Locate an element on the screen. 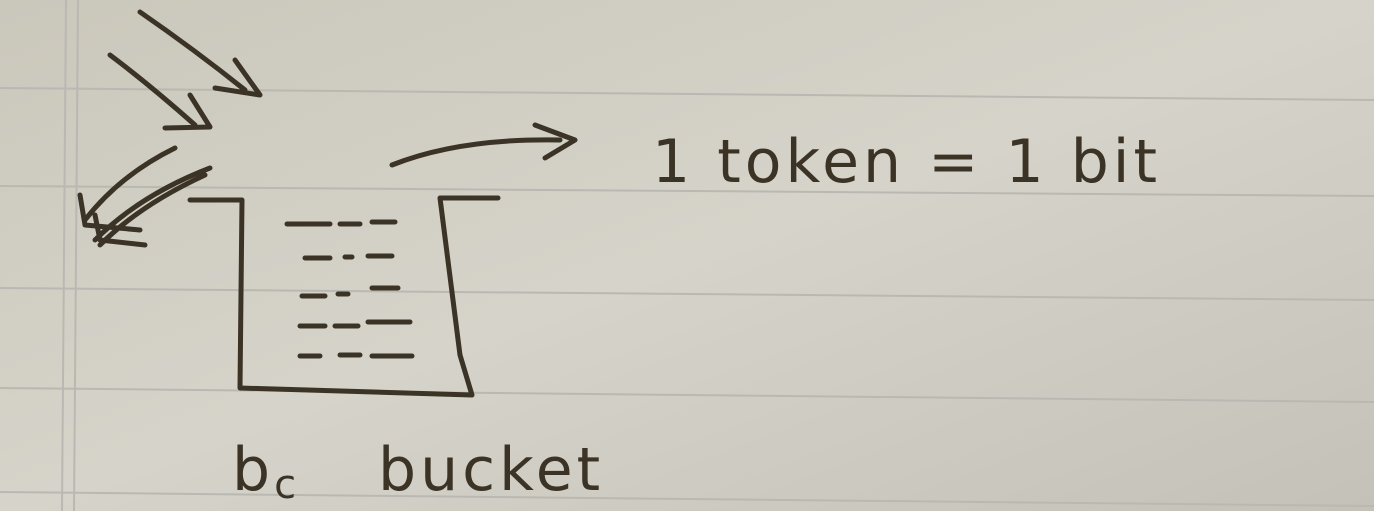  incoming-arrows is located at coordinates (170, 128).